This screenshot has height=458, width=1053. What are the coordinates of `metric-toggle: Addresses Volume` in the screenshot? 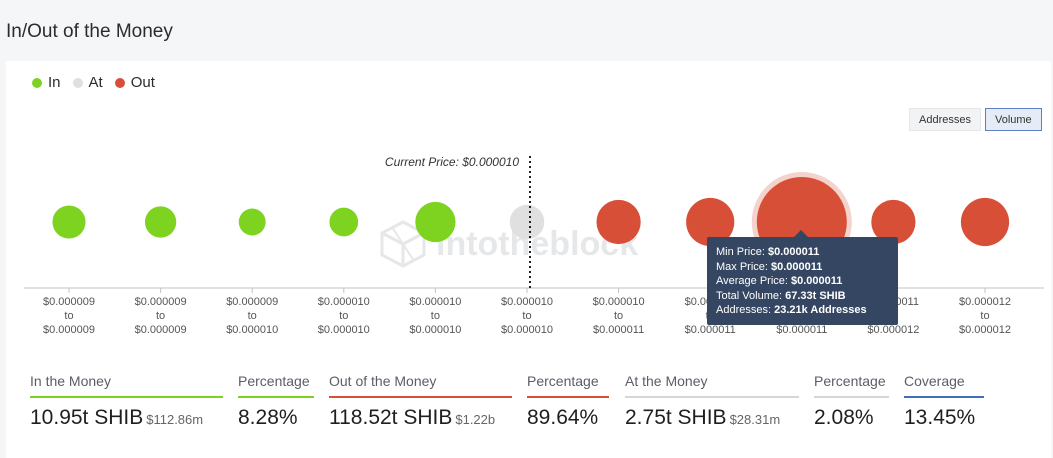 It's located at (975, 119).